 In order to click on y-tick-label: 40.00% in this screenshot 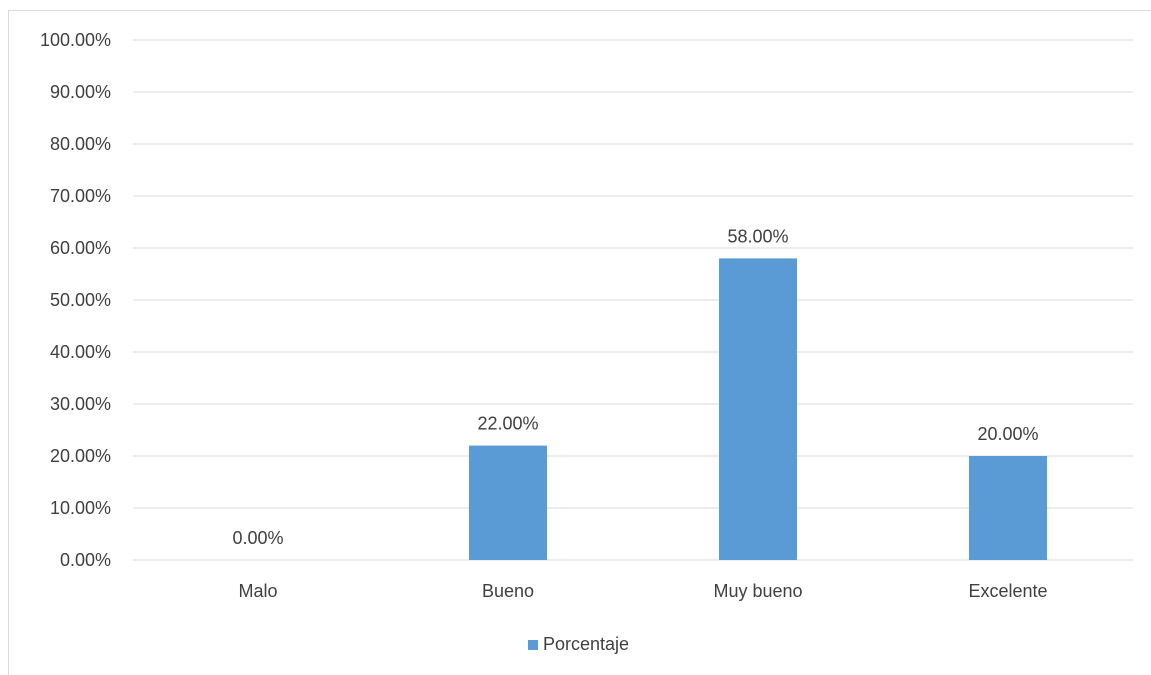, I will do `click(80, 352)`.